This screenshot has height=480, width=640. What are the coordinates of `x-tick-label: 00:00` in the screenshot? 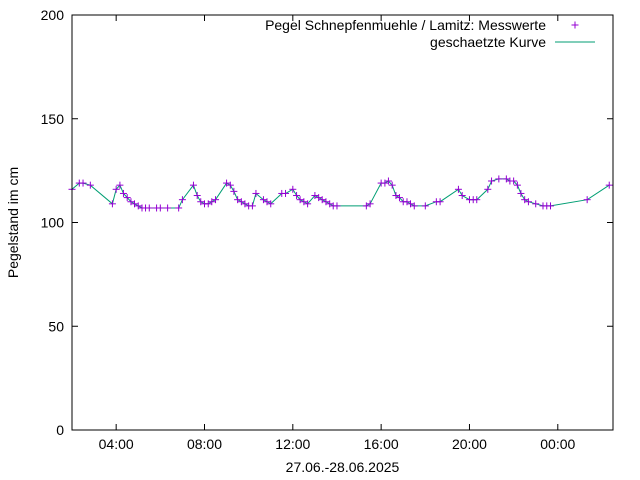 It's located at (557, 444).